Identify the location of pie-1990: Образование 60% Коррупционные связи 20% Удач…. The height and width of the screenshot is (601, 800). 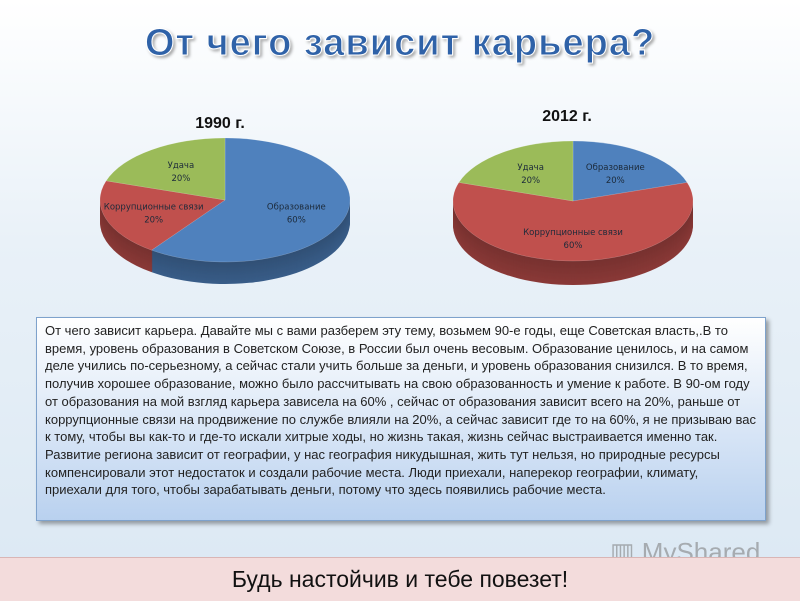
(225, 210).